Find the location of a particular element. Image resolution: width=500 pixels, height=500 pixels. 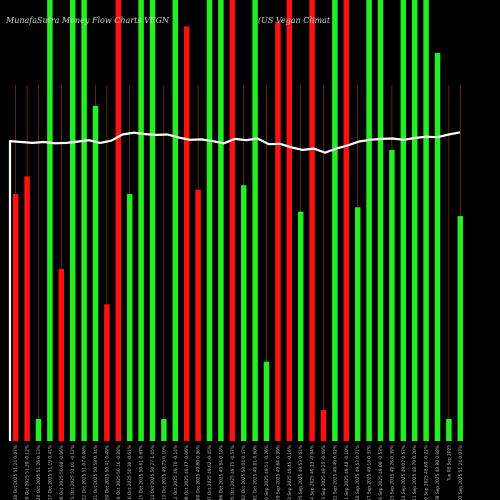

x-tick-label: Mon 12 Oct 2025 49.70 -0.14% is located at coordinates (176, 472).